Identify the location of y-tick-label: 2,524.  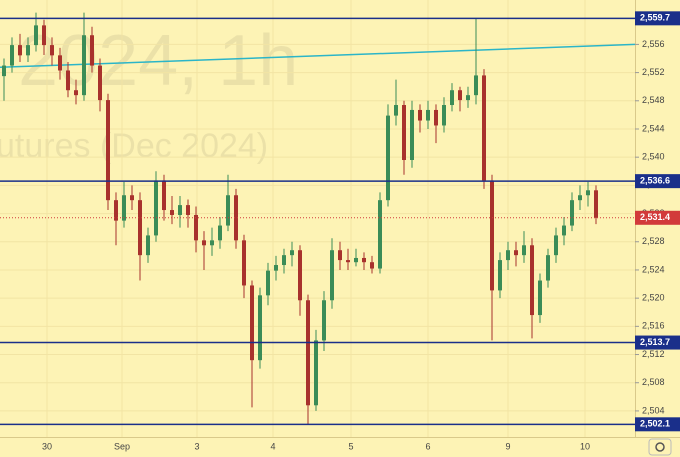
(653, 269).